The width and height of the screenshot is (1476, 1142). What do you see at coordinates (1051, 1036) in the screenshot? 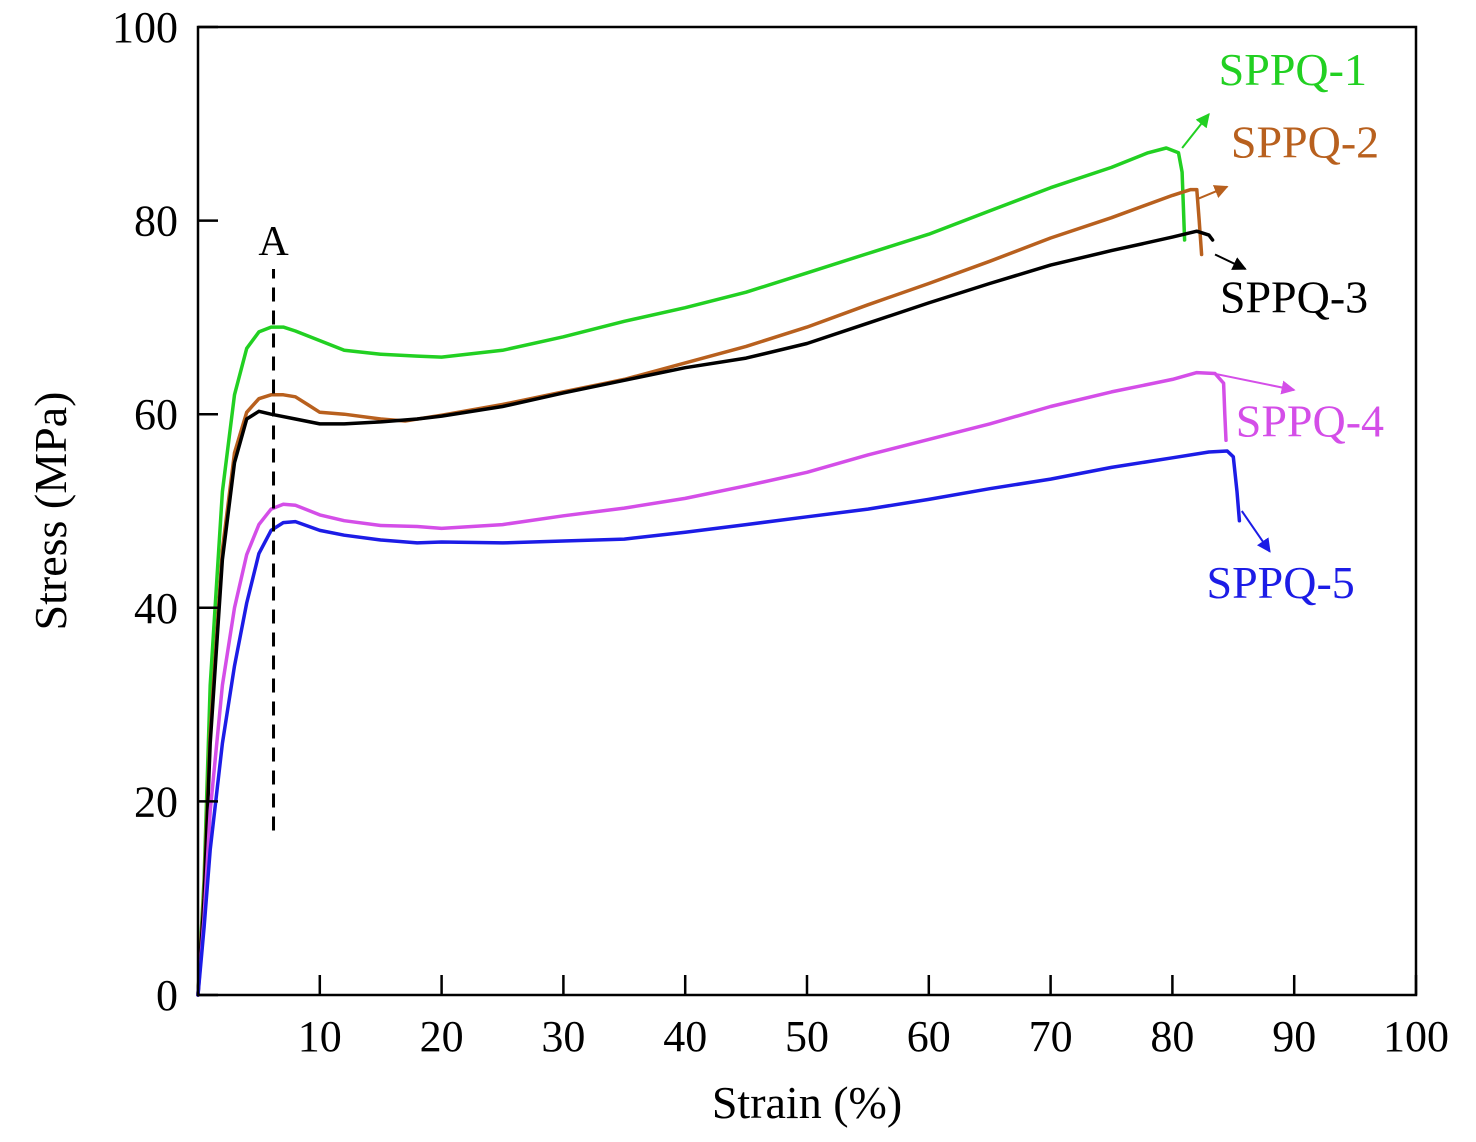
I see `x-tick-label: 70` at bounding box center [1051, 1036].